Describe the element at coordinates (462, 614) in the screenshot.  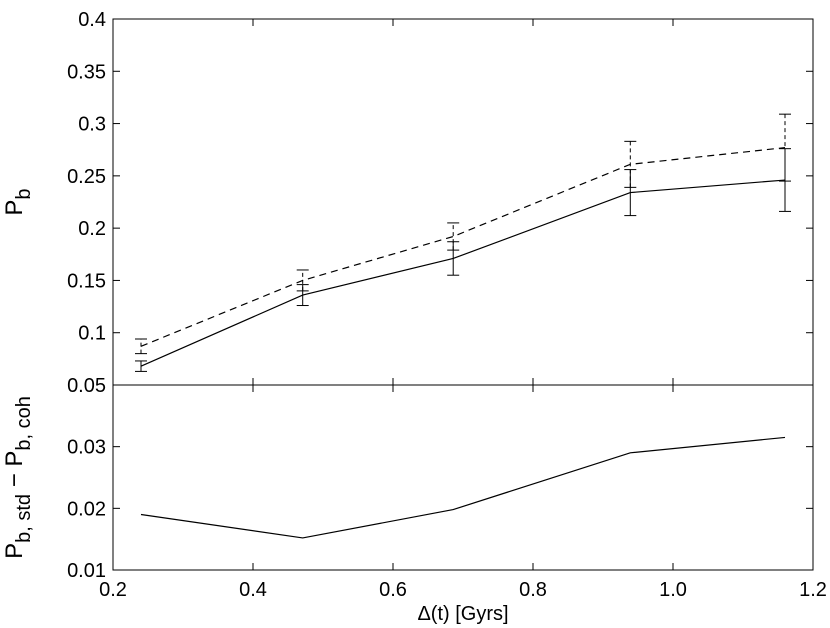
I see `x-axis-label: Δ(t) [Gyrs]` at that location.